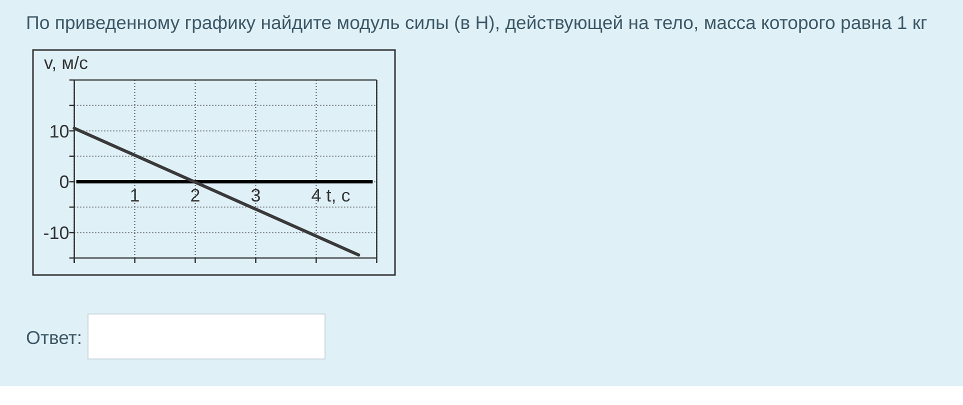 The width and height of the screenshot is (963, 405). What do you see at coordinates (64, 182) in the screenshot?
I see `y-tick-label: 0` at bounding box center [64, 182].